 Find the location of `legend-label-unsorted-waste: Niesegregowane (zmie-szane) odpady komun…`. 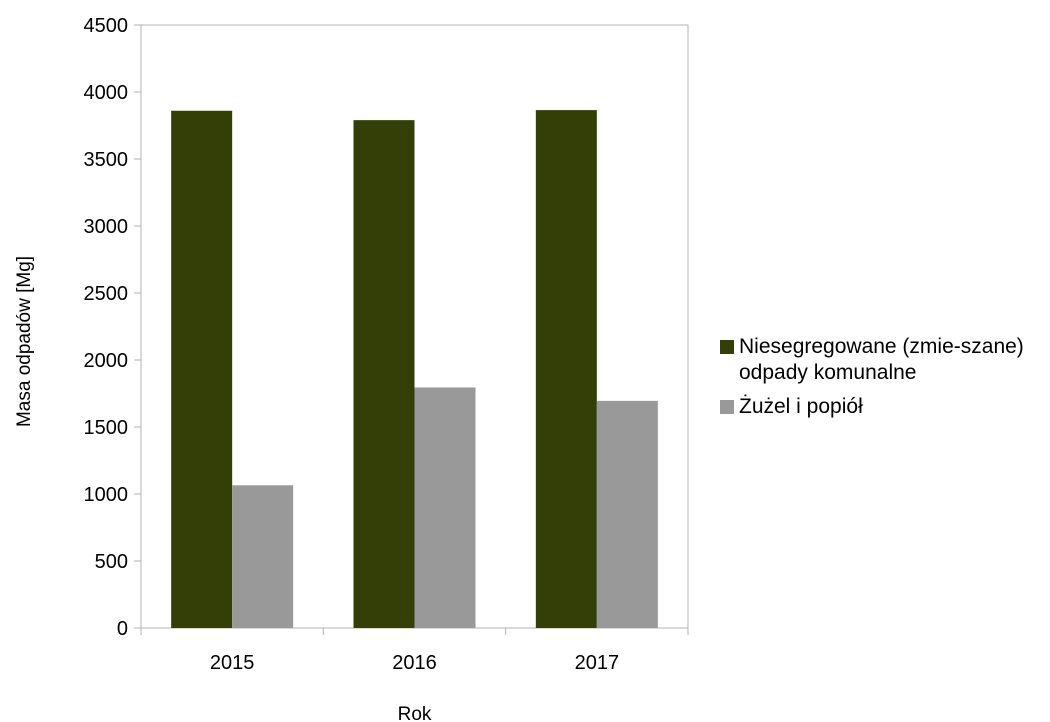

legend-label-unsorted-waste: Niesegregowane (zmie-szane) odpady komun… is located at coordinates (881, 359).